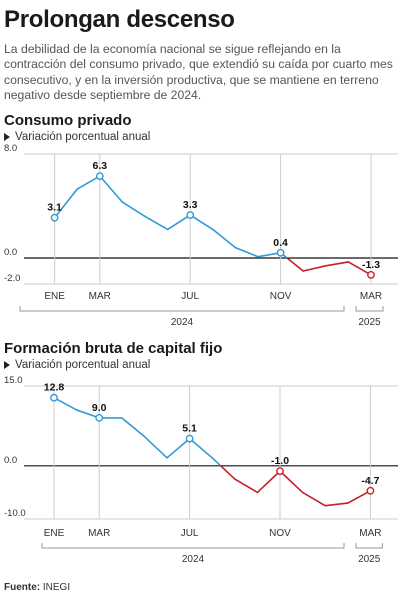 The image size is (400, 602). Describe the element at coordinates (68, 120) in the screenshot. I see `consumo-chart-title: Consumo privado` at that location.